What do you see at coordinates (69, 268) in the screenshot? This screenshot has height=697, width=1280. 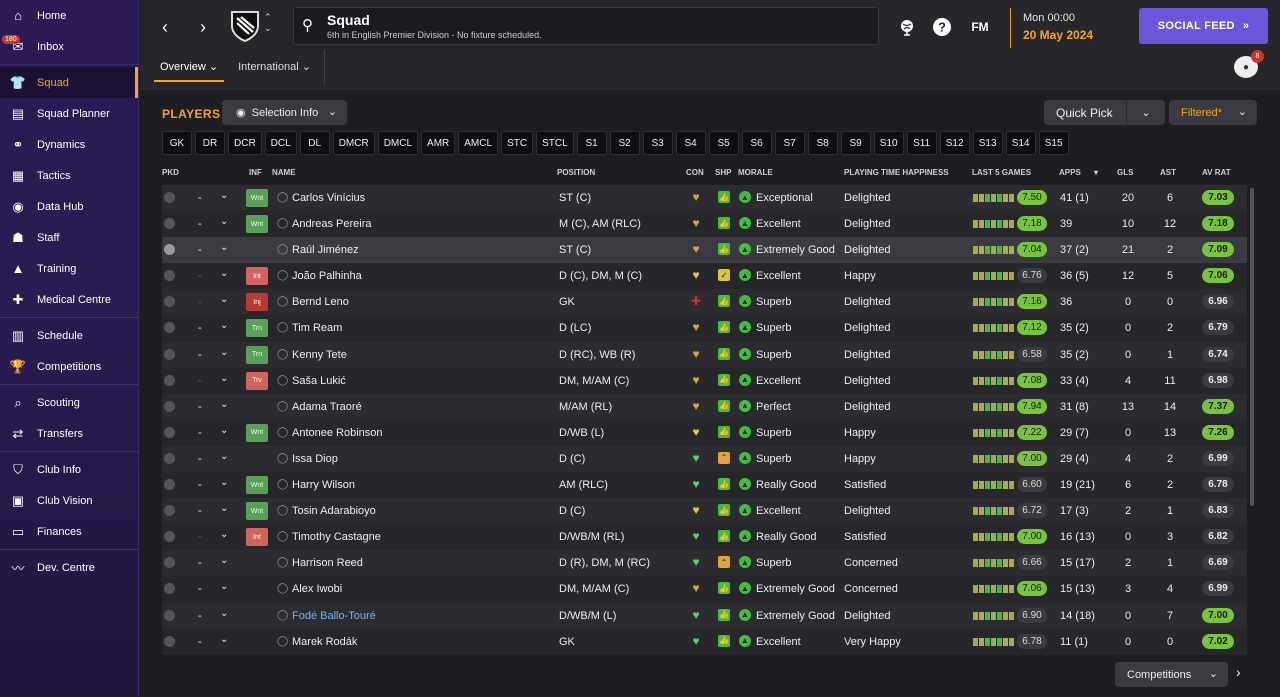 I see `sidebar-item-training: ▲ Training` at bounding box center [69, 268].